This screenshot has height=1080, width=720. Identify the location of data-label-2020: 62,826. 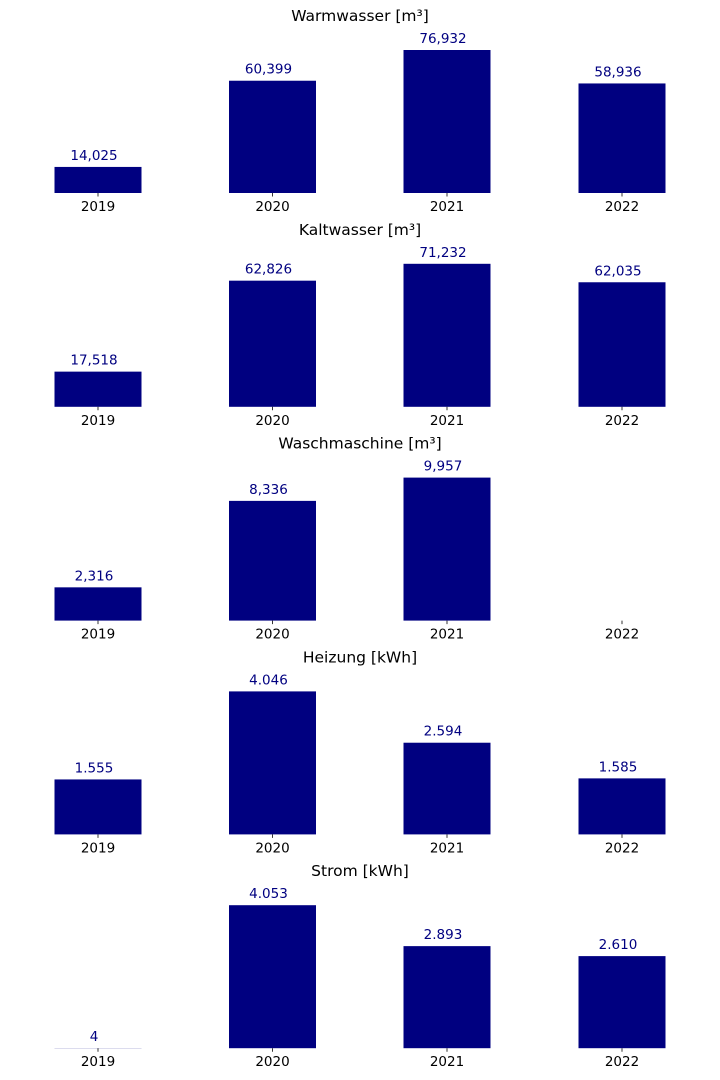
(268, 270).